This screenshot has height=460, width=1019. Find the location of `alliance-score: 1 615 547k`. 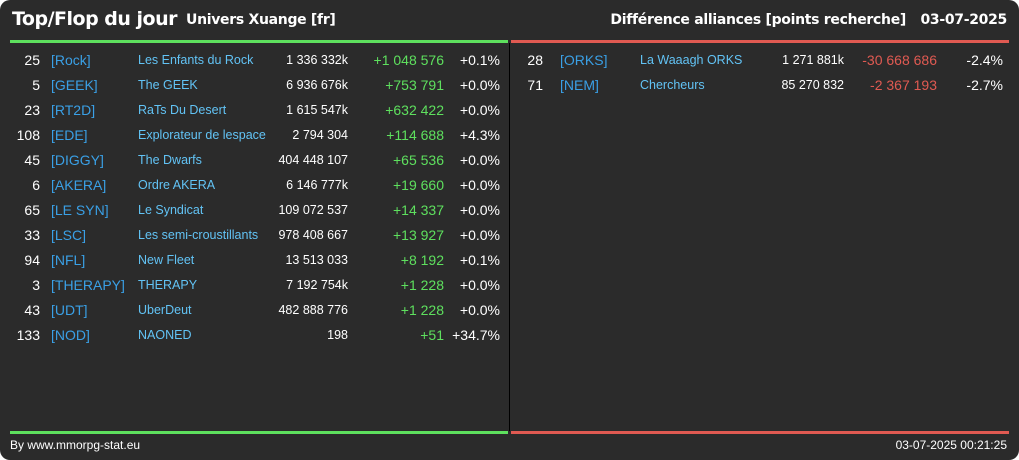

alliance-score: 1 615 547k is located at coordinates (317, 110).